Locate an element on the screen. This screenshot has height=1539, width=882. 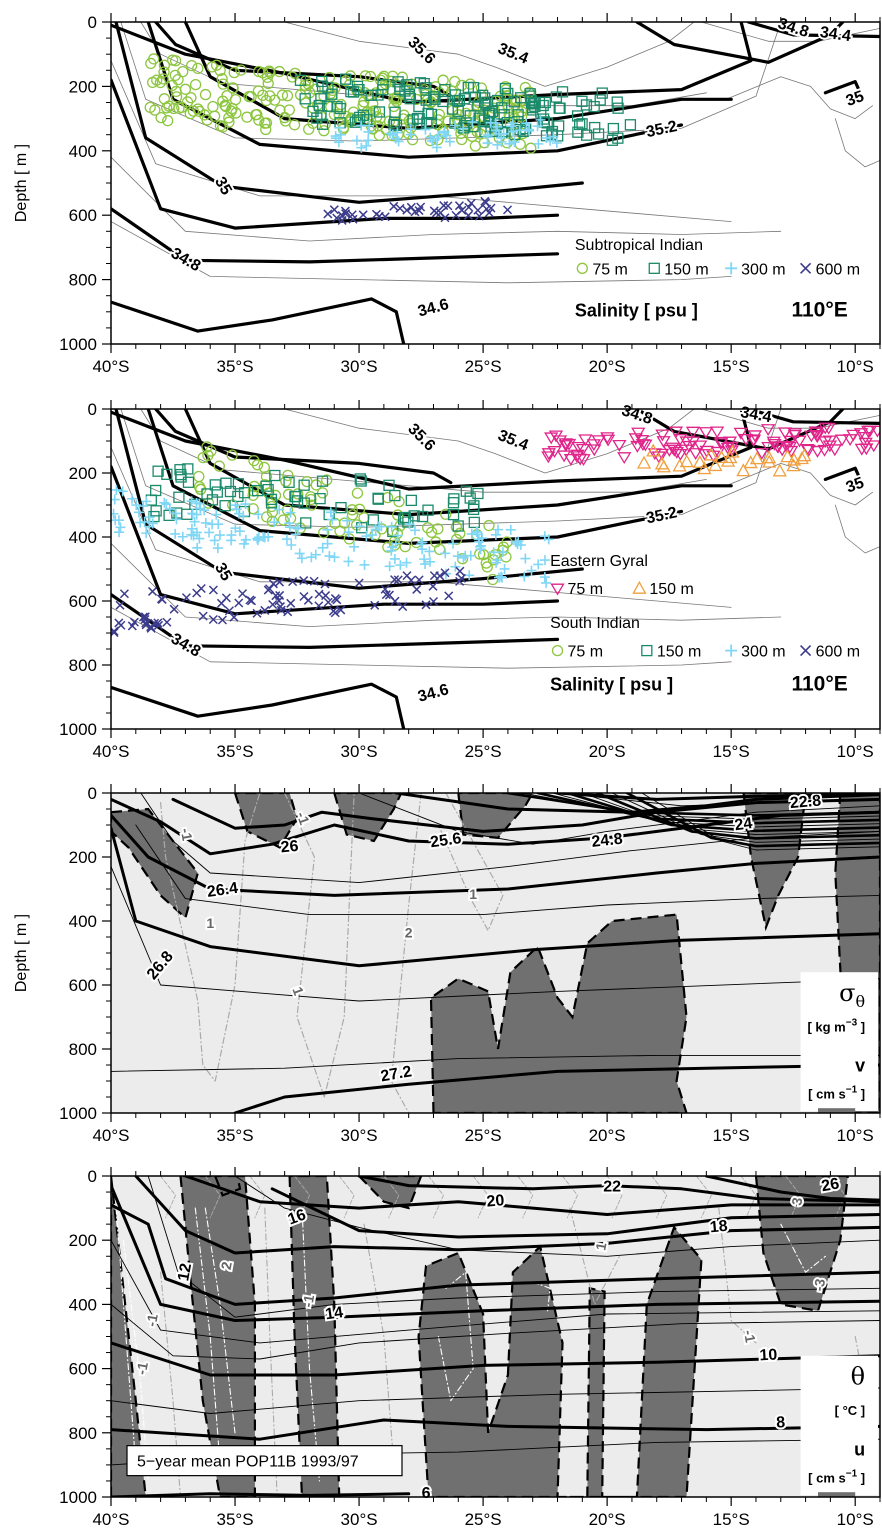
contour-label: 26 is located at coordinates (289, 847).